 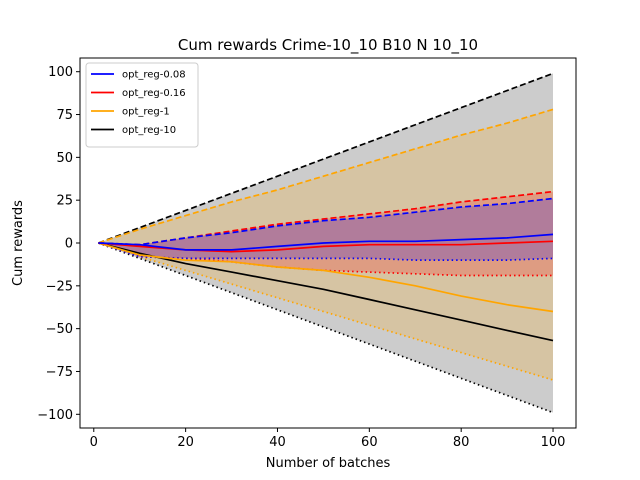 What do you see at coordinates (149, 130) in the screenshot?
I see `legend-label-opt-reg-10: opt_reg-10` at bounding box center [149, 130].